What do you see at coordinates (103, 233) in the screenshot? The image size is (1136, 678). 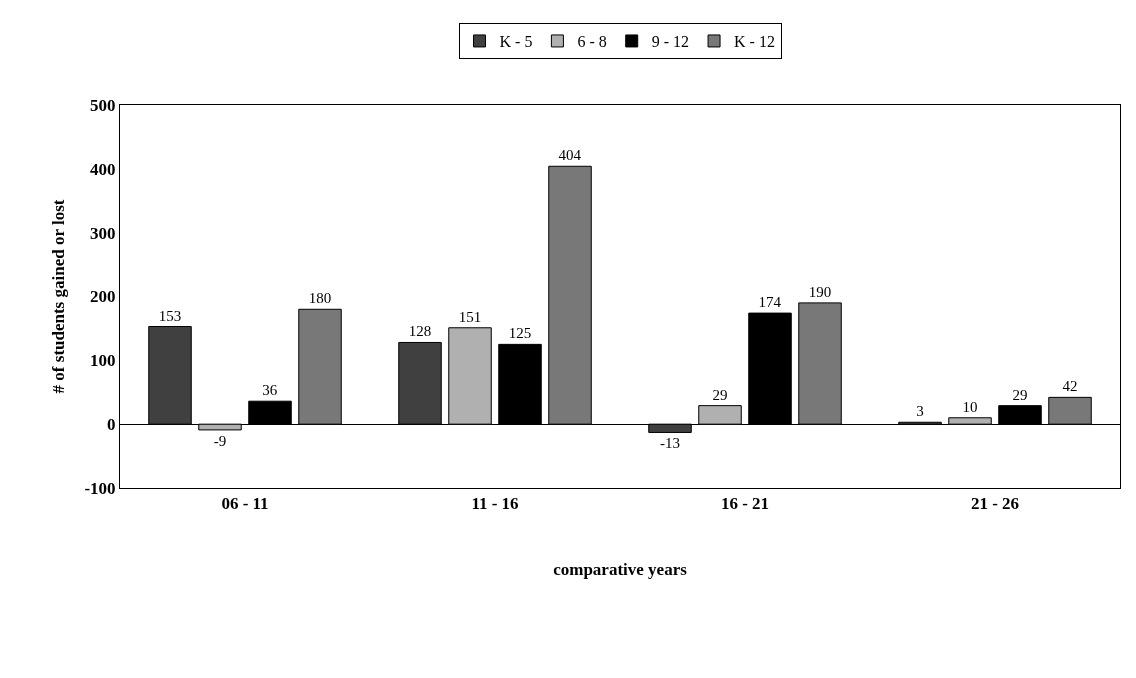 I see `y-tick-label: 300` at bounding box center [103, 233].